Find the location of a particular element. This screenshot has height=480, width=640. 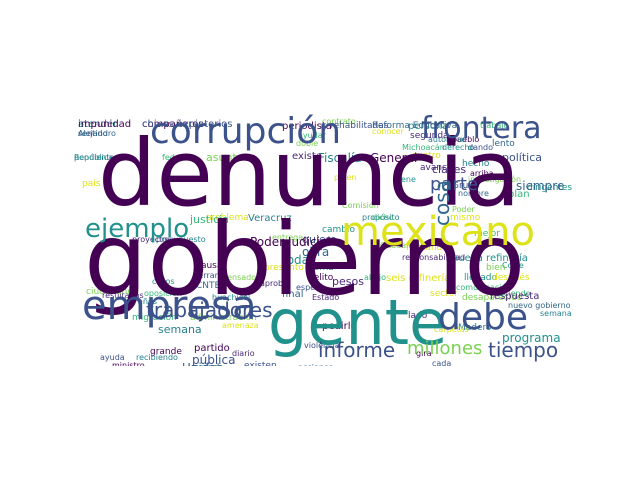

word-small: toda is located at coordinates (296, 260).